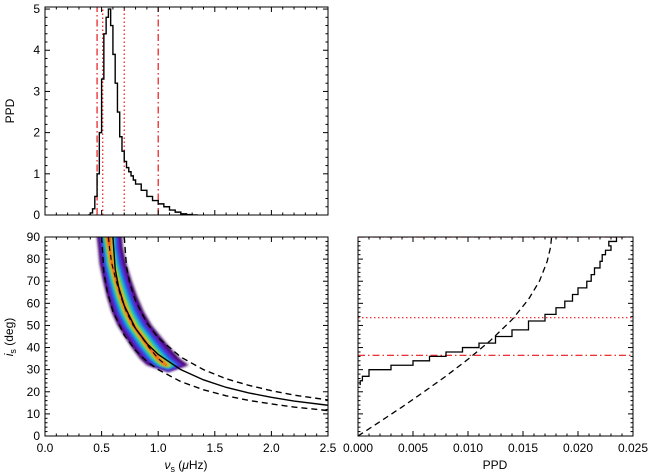  Describe the element at coordinates (328, 448) in the screenshot. I see `joint-x-tick-label: 2.5` at that location.